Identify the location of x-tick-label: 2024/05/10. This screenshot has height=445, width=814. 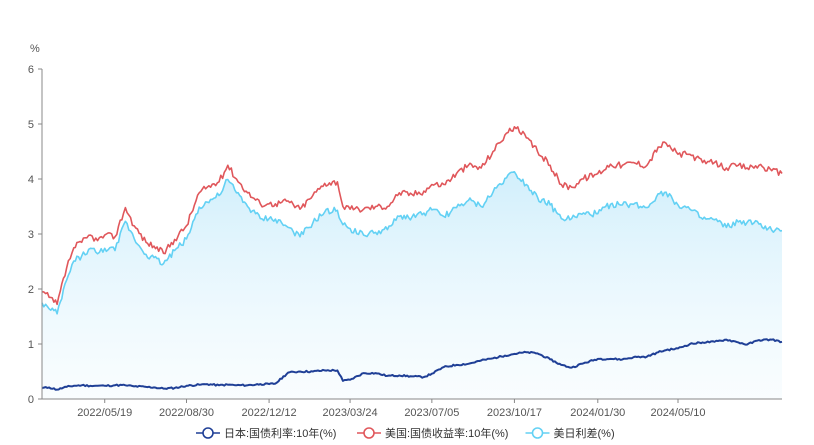
(677, 413).